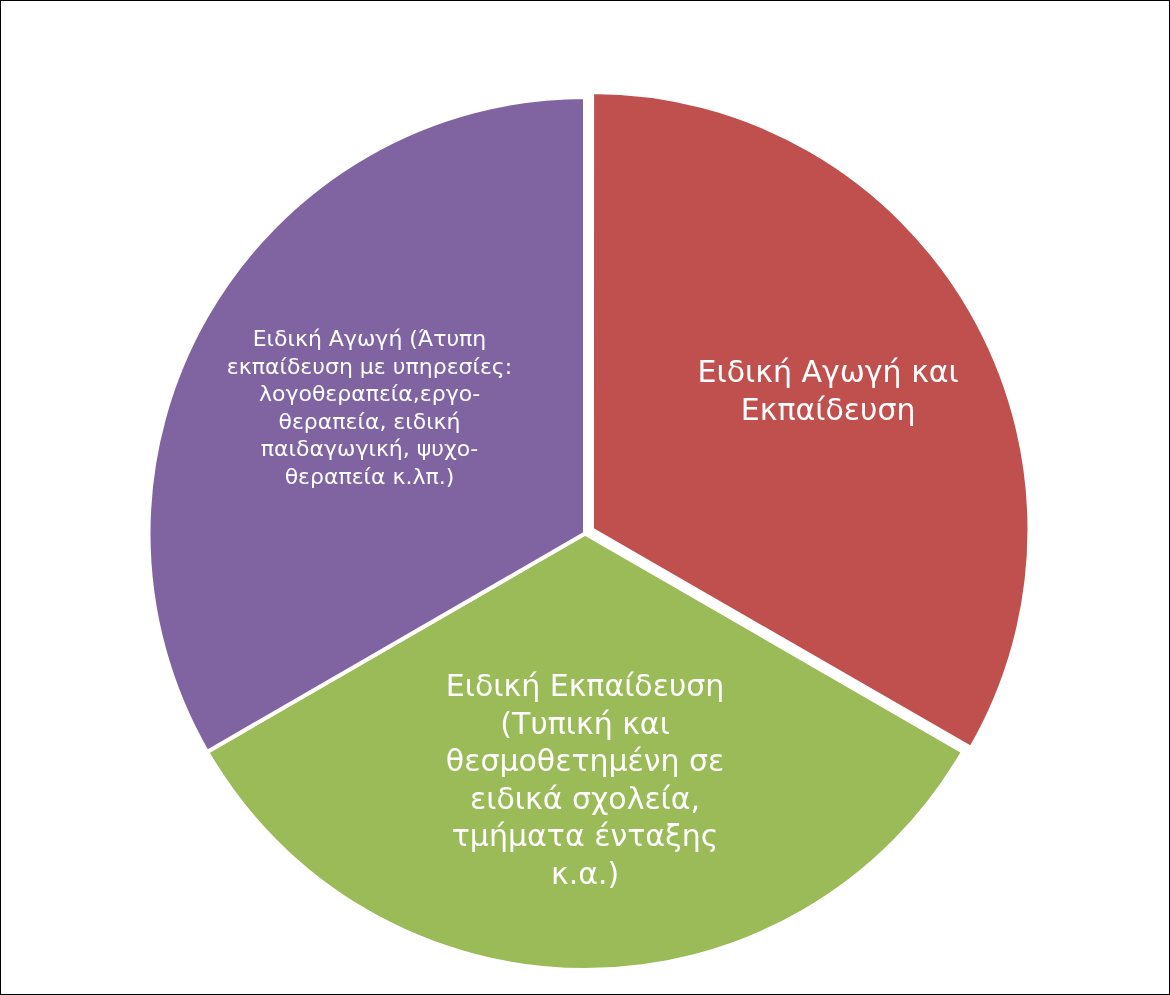 This screenshot has height=995, width=1170. What do you see at coordinates (828, 390) in the screenshot?
I see `slice-label: Ειδική Αγωγή και Εκπαίδευση` at bounding box center [828, 390].